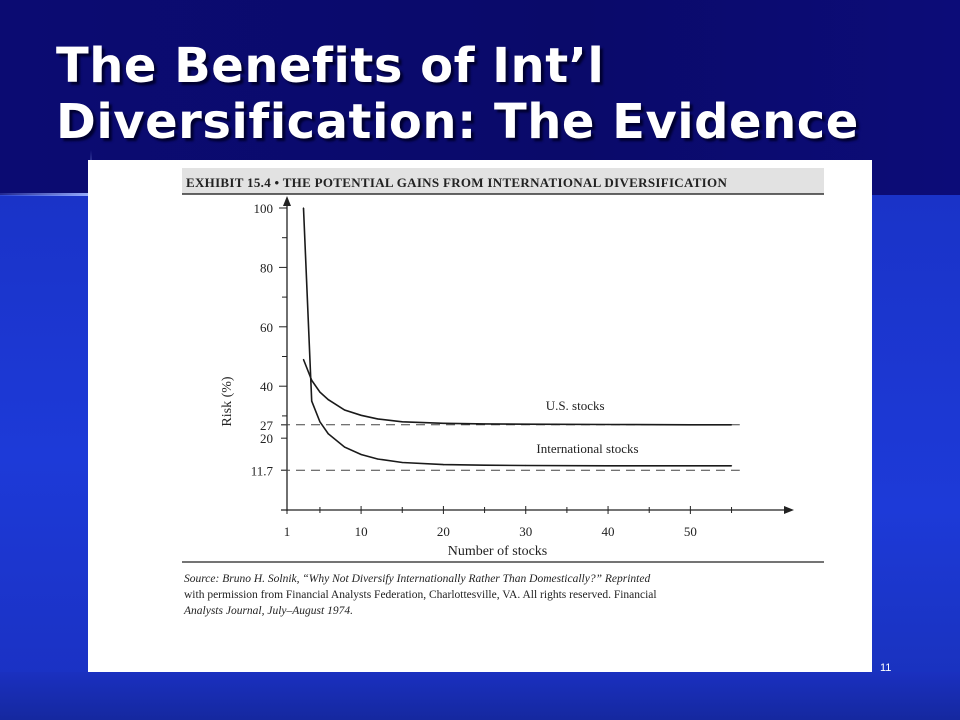 The image size is (960, 720). Describe the element at coordinates (46, 457) in the screenshot. I see `slide-background-left-panel` at that location.